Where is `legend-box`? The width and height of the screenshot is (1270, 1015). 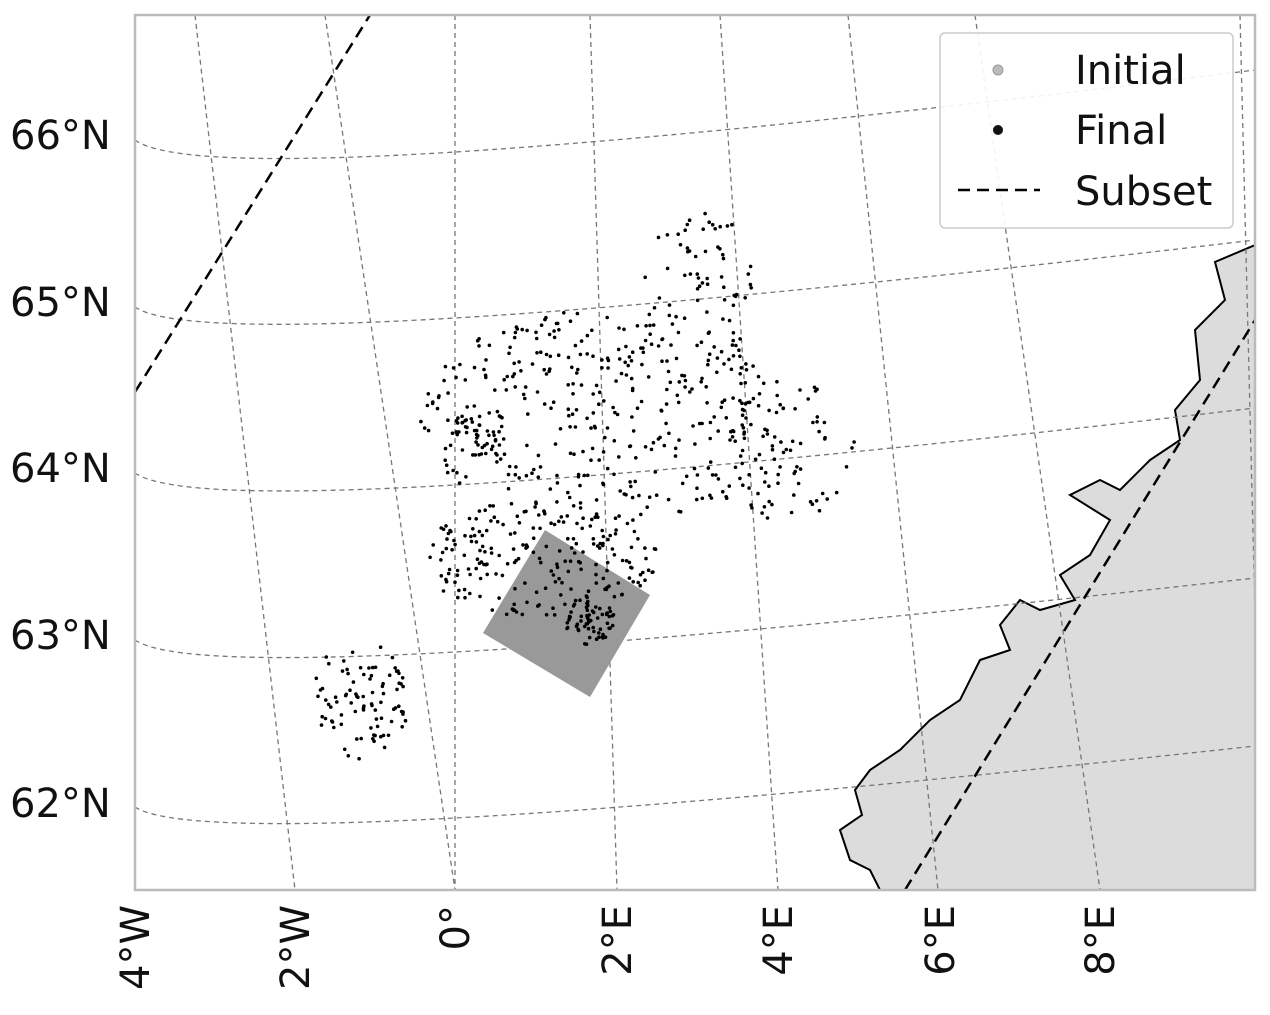 legend-box is located at coordinates (1086, 130).